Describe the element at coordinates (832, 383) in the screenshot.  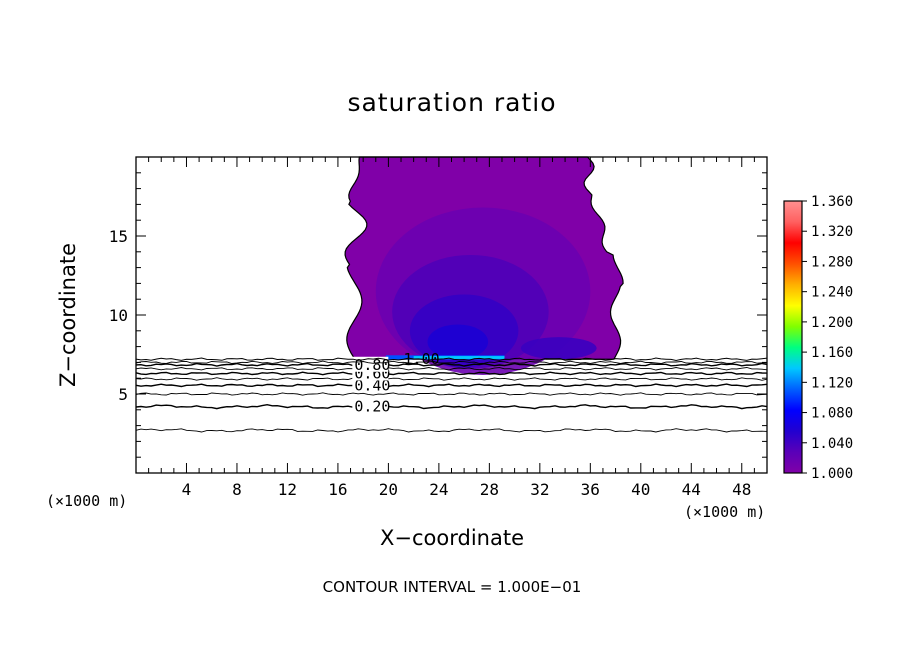
I see `colorbar-label: 1.120` at that location.